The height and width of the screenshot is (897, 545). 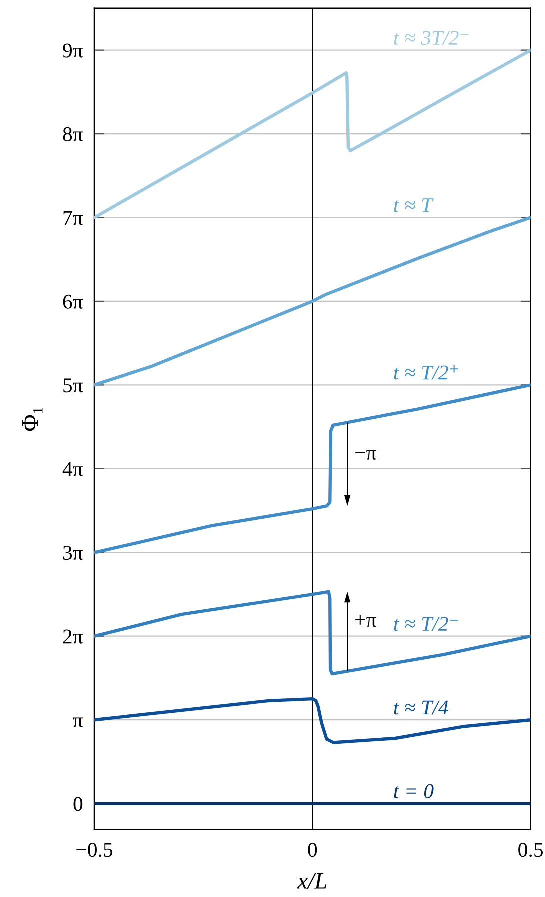 What do you see at coordinates (73, 469) in the screenshot?
I see `y-tick-label: 4π` at bounding box center [73, 469].